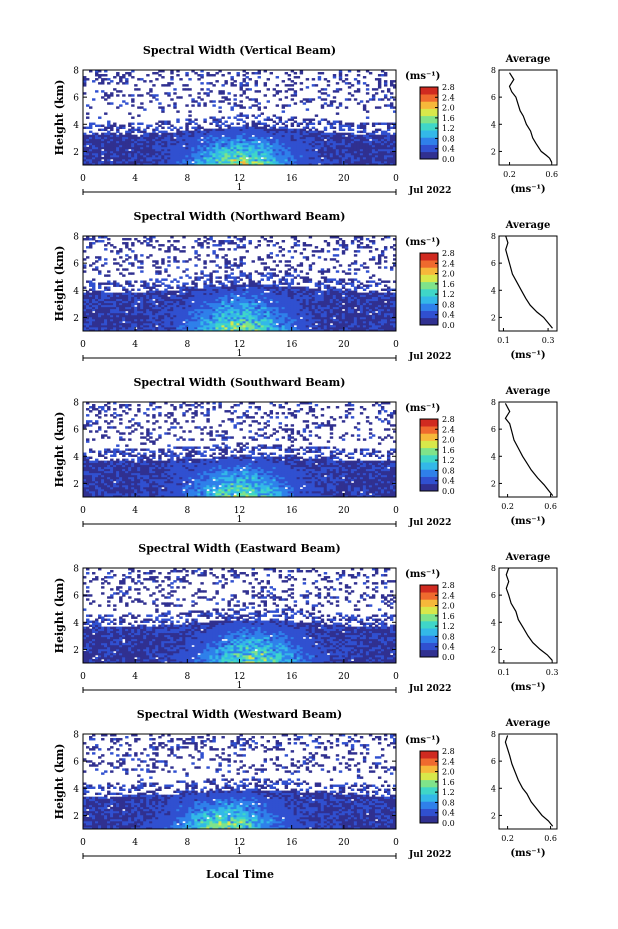  Describe the element at coordinates (76, 126) in the screenshot. I see `y-tick-label: 4` at that location.